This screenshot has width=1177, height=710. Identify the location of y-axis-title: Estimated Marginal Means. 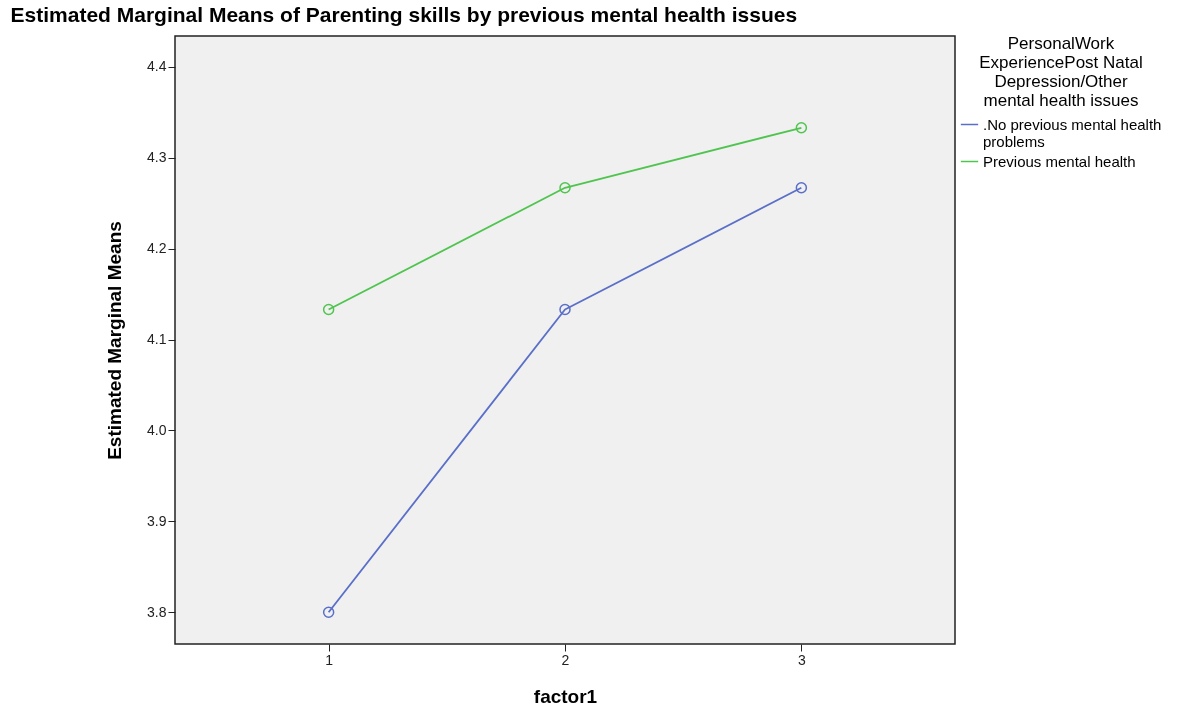
(115, 340).